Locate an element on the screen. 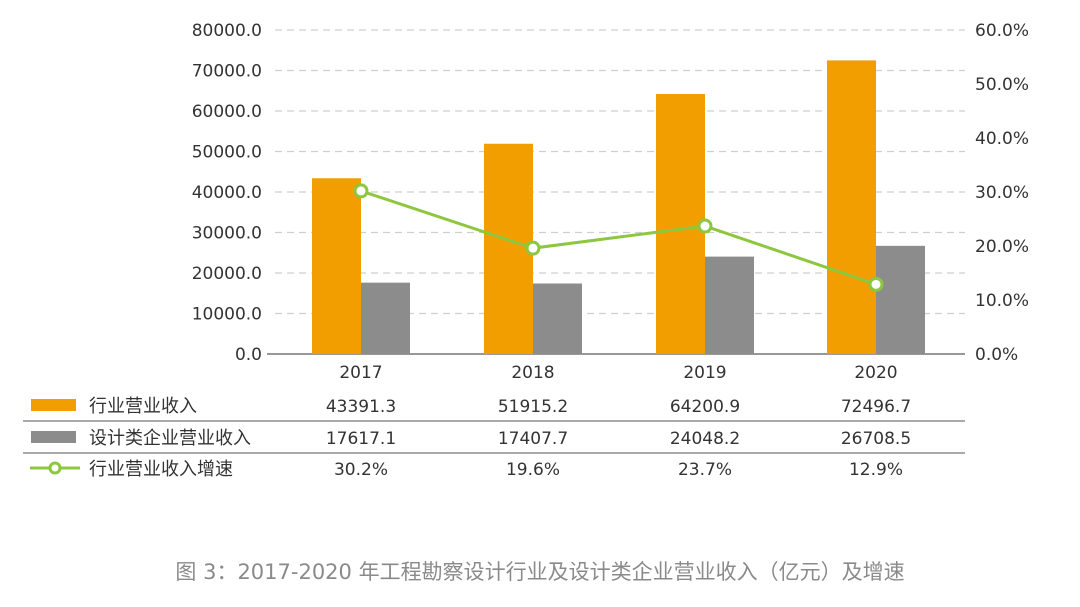  legend-label: 行业营业收入 is located at coordinates (143, 406).